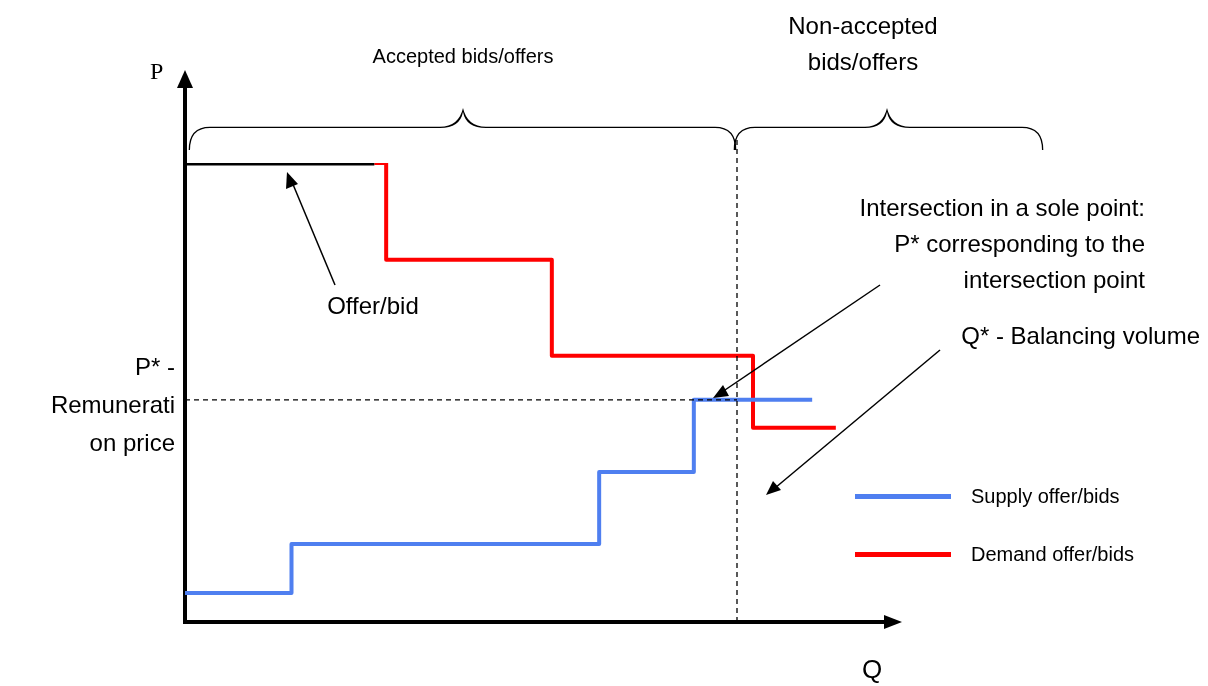 The width and height of the screenshot is (1208, 686). Describe the element at coordinates (463, 56) in the screenshot. I see `text: Accepted bids/offers` at that location.